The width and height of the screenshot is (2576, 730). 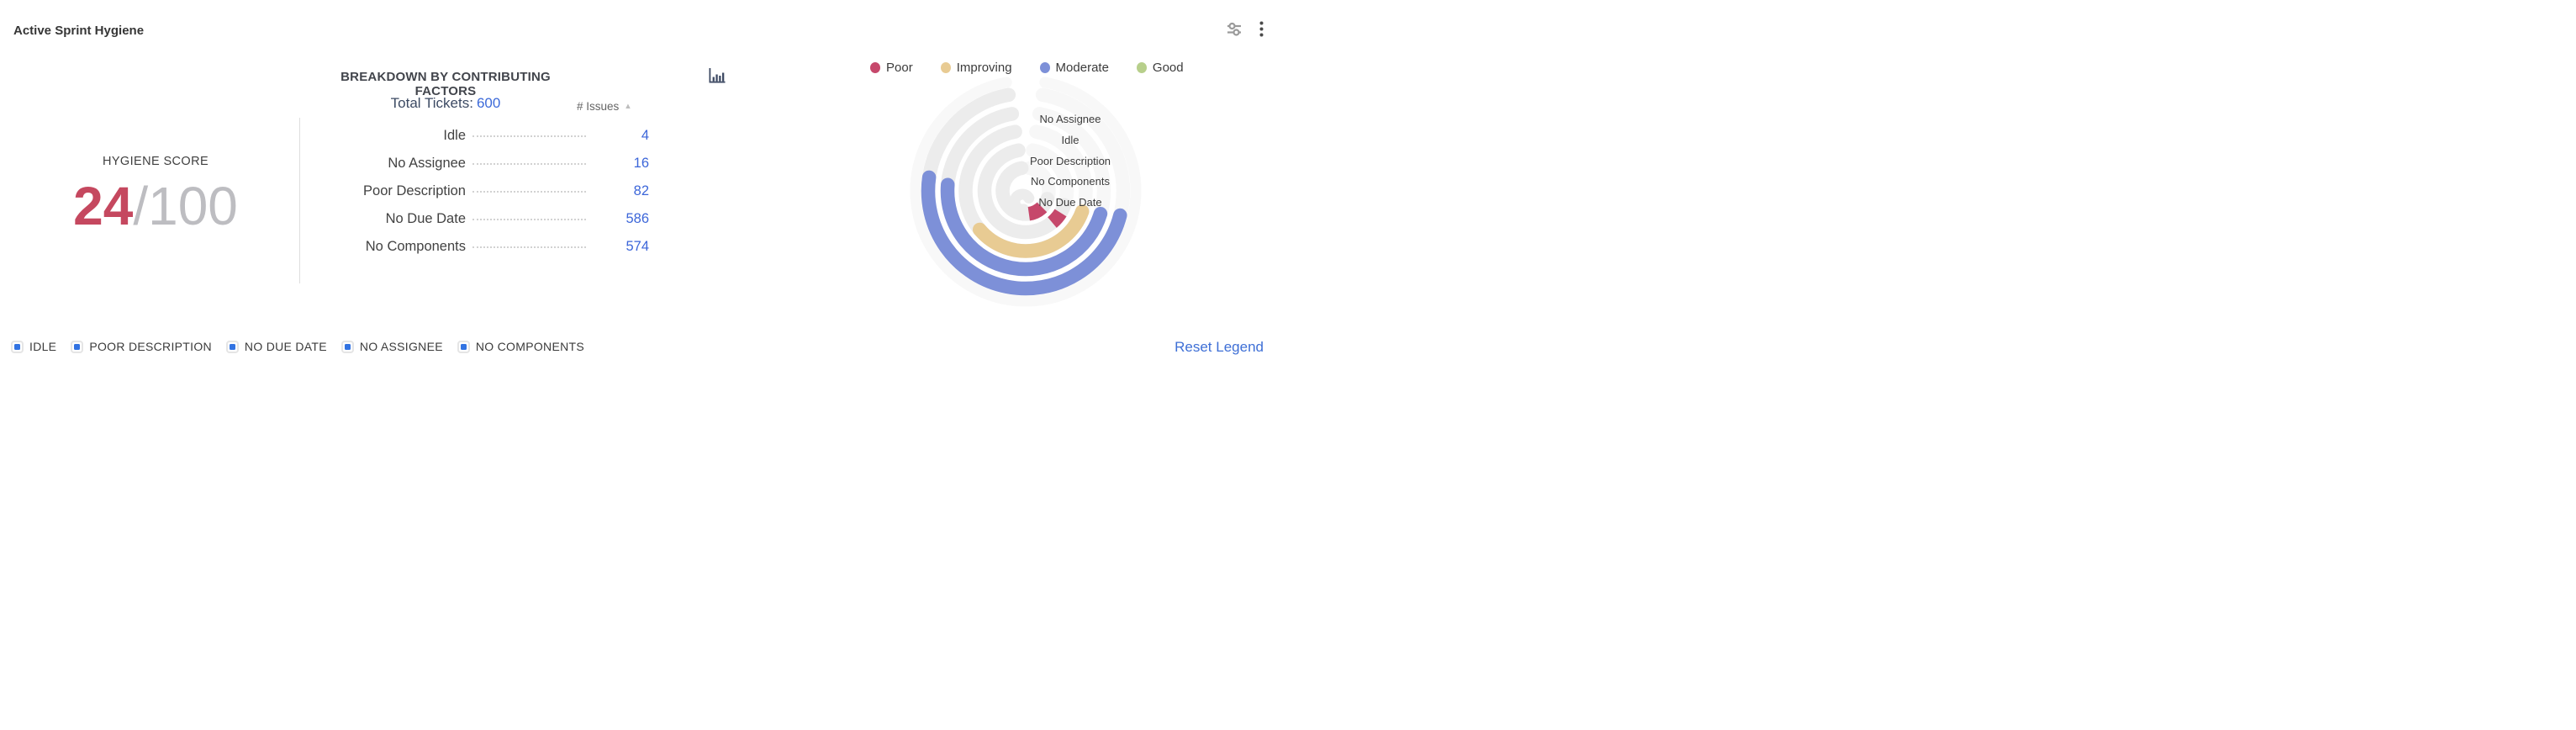 I want to click on factor-label: Idle, so click(x=455, y=135).